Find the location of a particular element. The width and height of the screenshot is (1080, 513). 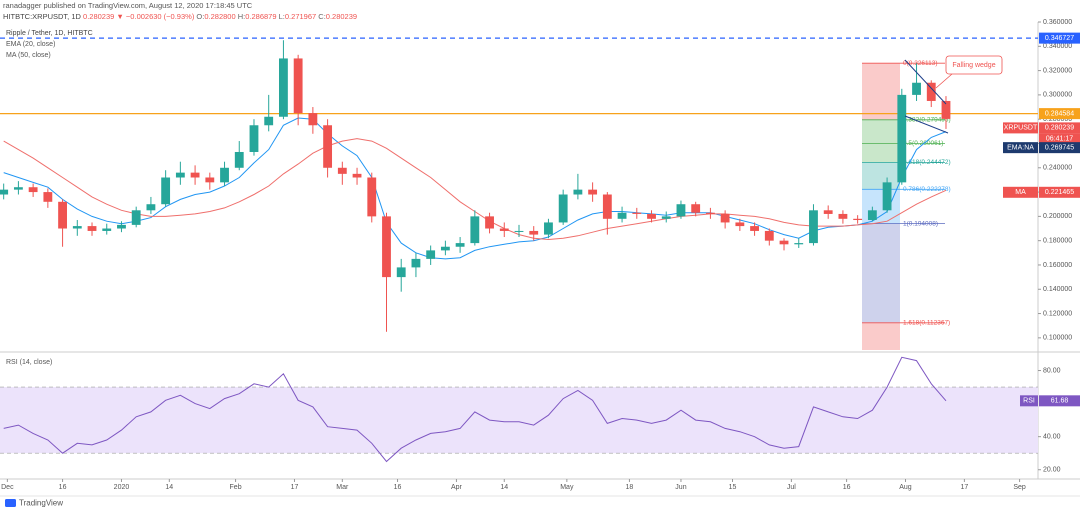

x-tick-label: Aug is located at coordinates (905, 487).